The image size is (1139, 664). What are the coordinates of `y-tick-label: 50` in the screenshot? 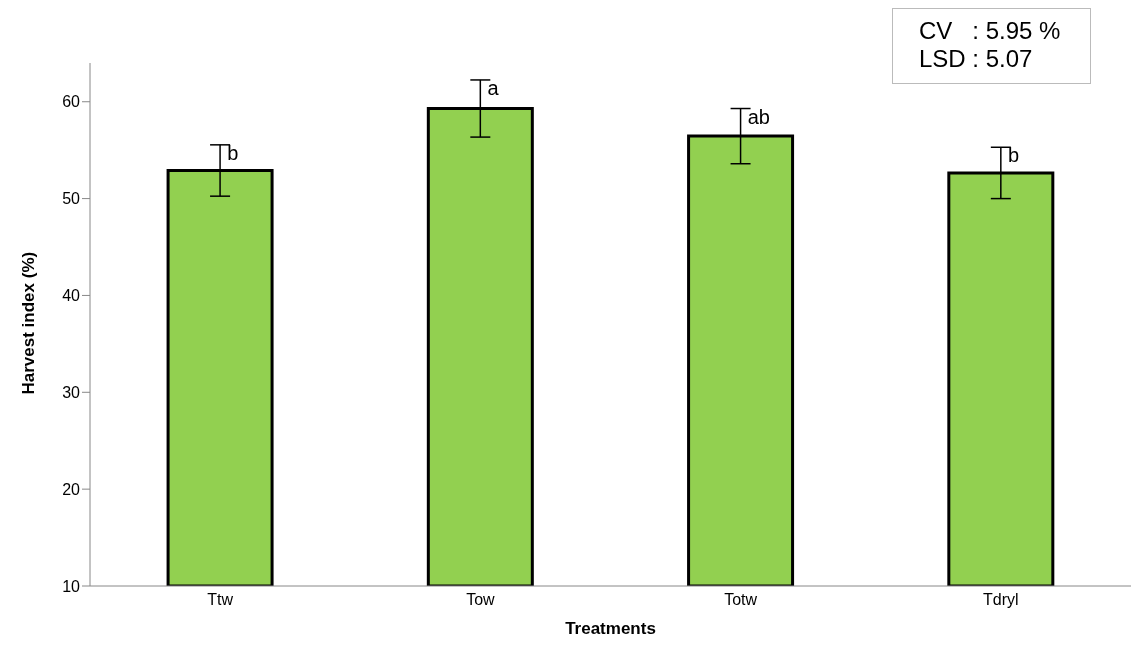 It's located at (71, 199).